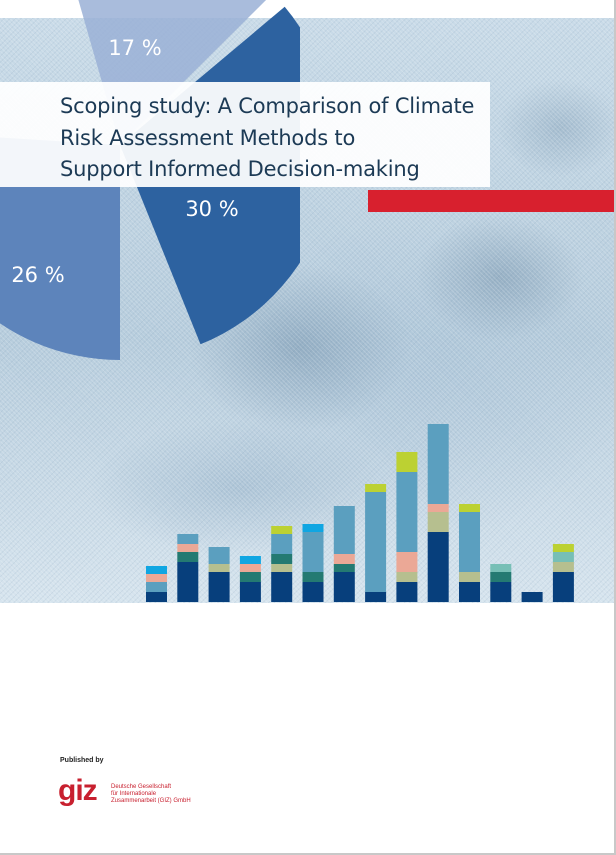 This screenshot has height=855, width=616. Describe the element at coordinates (240, 169) in the screenshot. I see `title-line-3: Support Informed Decision-making` at that location.